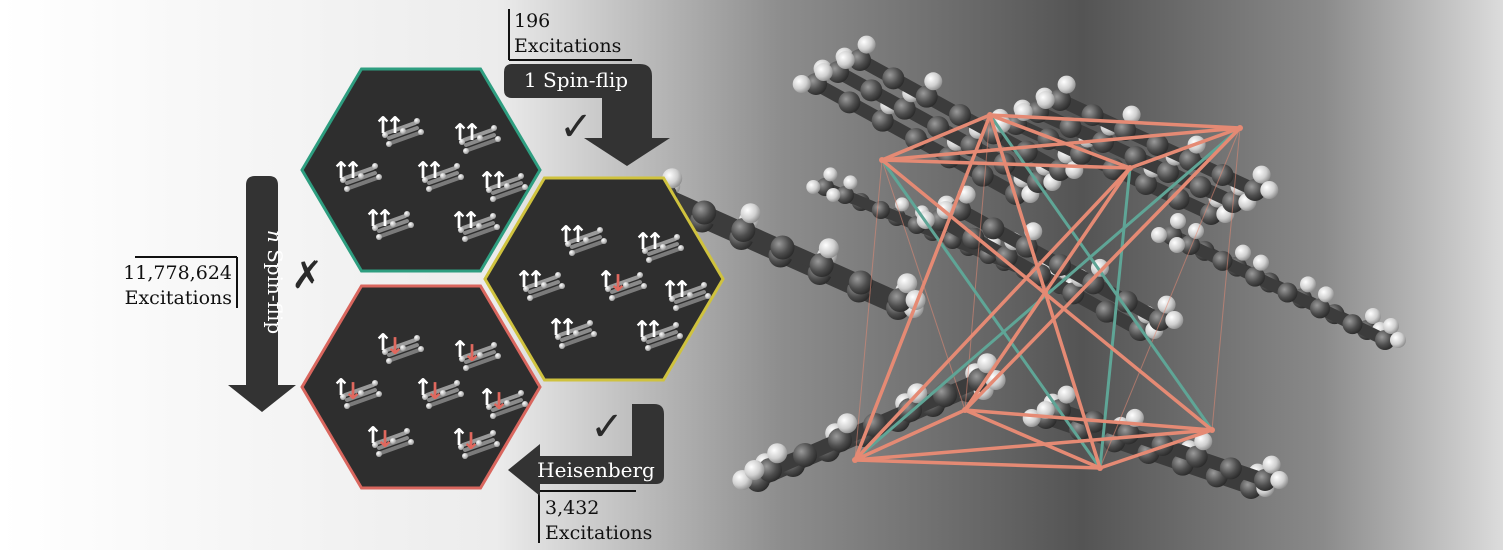 The width and height of the screenshot is (1503, 550). I want to click on hexagon-all-spin-flip: ↑↓ ↑↓↑↓ ↑↓ ↑↓↑↓ ↑↓, so click(421, 387).